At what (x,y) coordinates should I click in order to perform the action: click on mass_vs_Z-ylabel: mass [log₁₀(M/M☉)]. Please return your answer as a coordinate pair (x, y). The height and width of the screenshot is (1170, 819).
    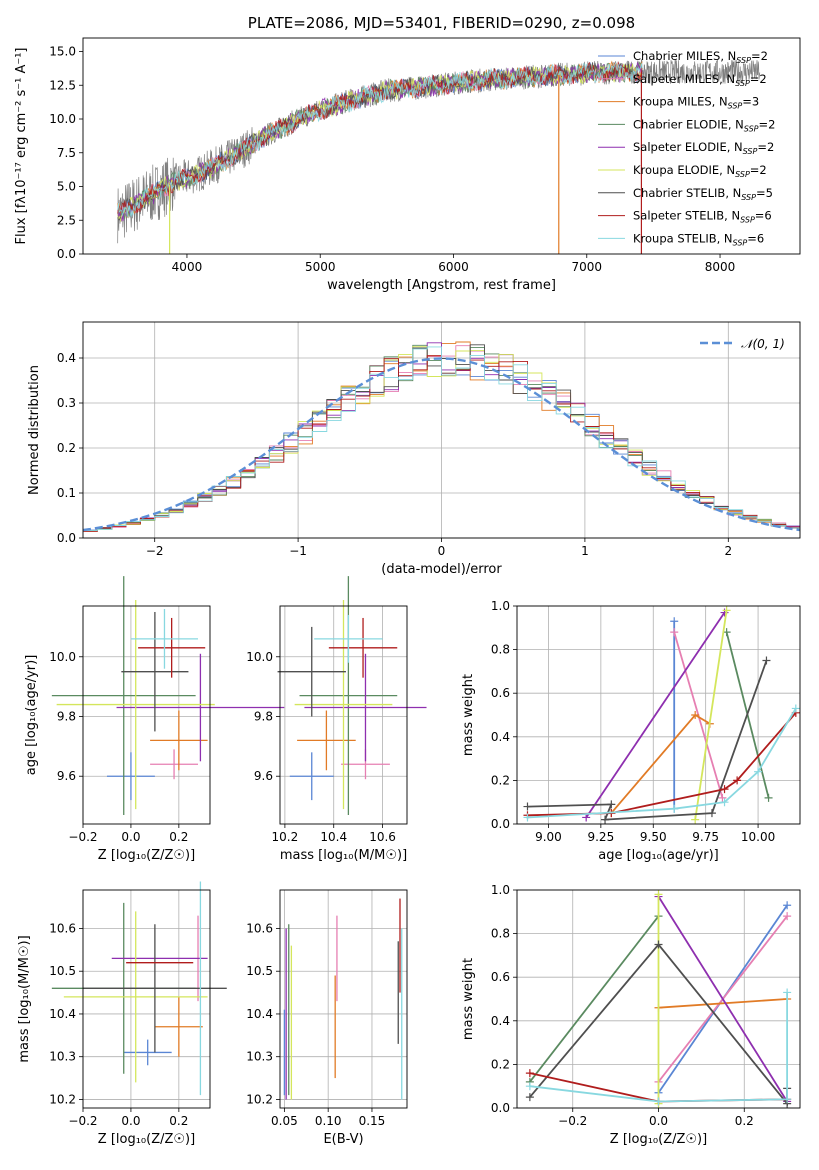
    Looking at the image, I should click on (24, 998).